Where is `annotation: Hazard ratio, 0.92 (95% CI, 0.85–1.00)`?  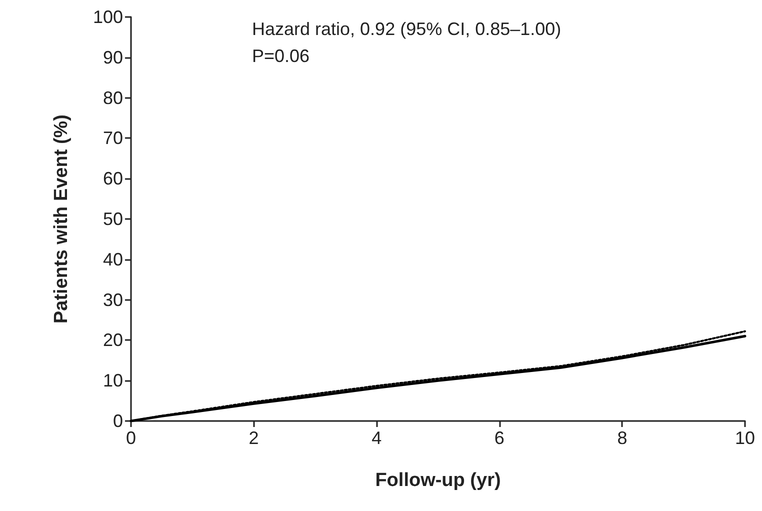 annotation: Hazard ratio, 0.92 (95% CI, 0.85–1.00) is located at coordinates (407, 29).